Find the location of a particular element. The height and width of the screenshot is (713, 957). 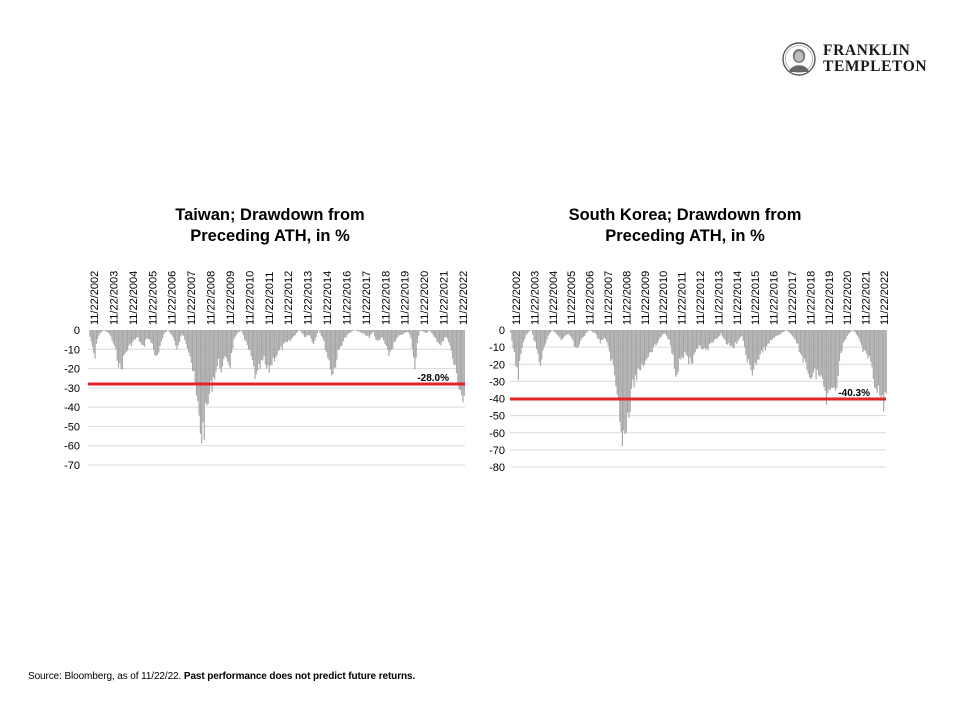

y-tick-label: -60 is located at coordinates (497, 434).